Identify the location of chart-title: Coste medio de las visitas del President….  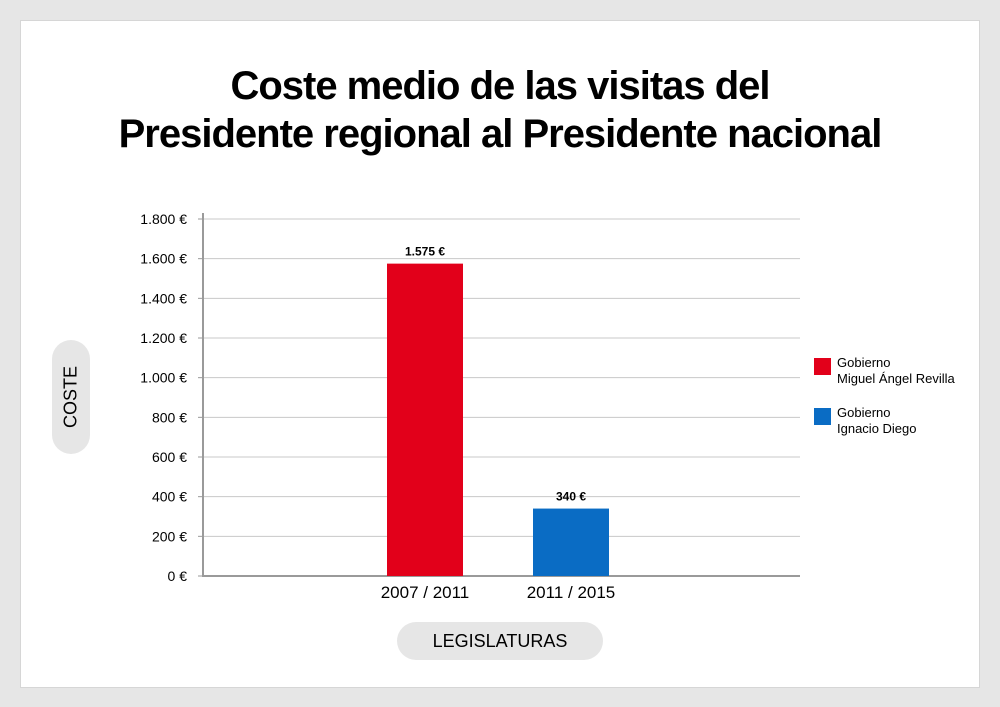
(500, 110).